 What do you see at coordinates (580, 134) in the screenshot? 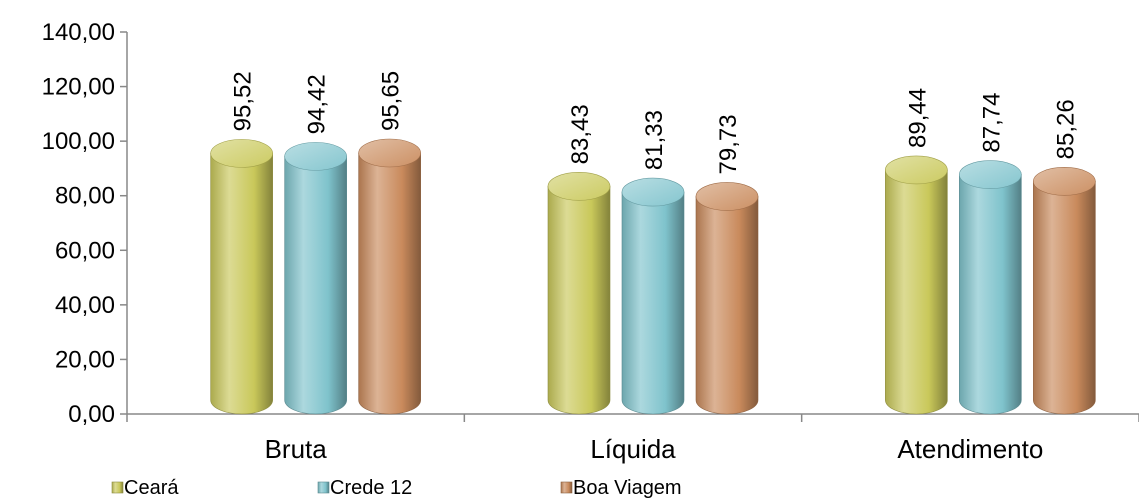
I see `data-label: 83,43` at bounding box center [580, 134].